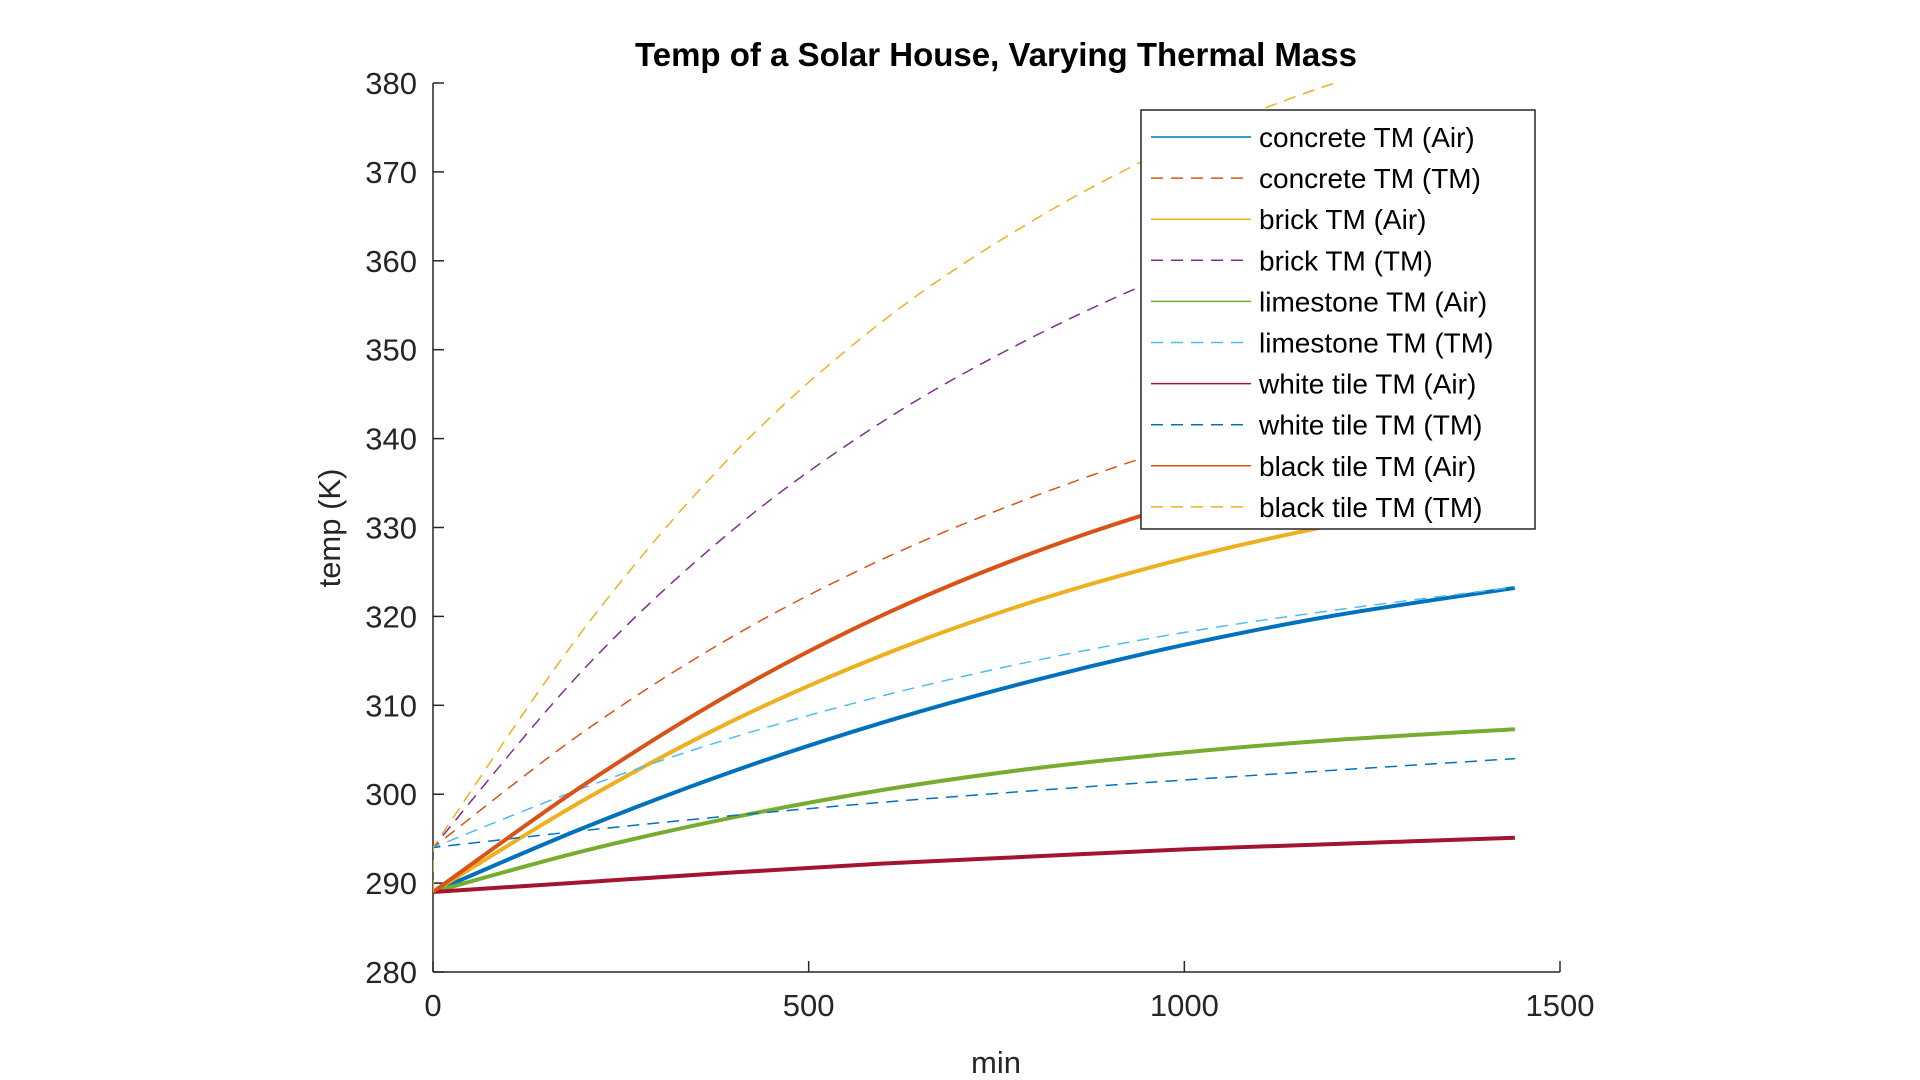 The width and height of the screenshot is (1920, 1080). Describe the element at coordinates (391, 439) in the screenshot. I see `y-tick-label: 340` at that location.